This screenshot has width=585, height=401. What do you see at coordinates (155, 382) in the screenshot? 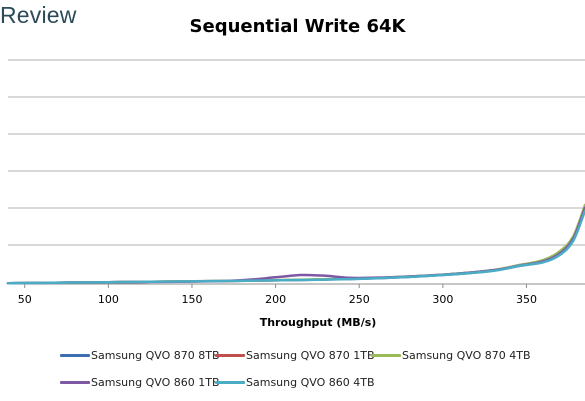
I see `legend-label: Samsung QVO 860 1TB` at bounding box center [155, 382].